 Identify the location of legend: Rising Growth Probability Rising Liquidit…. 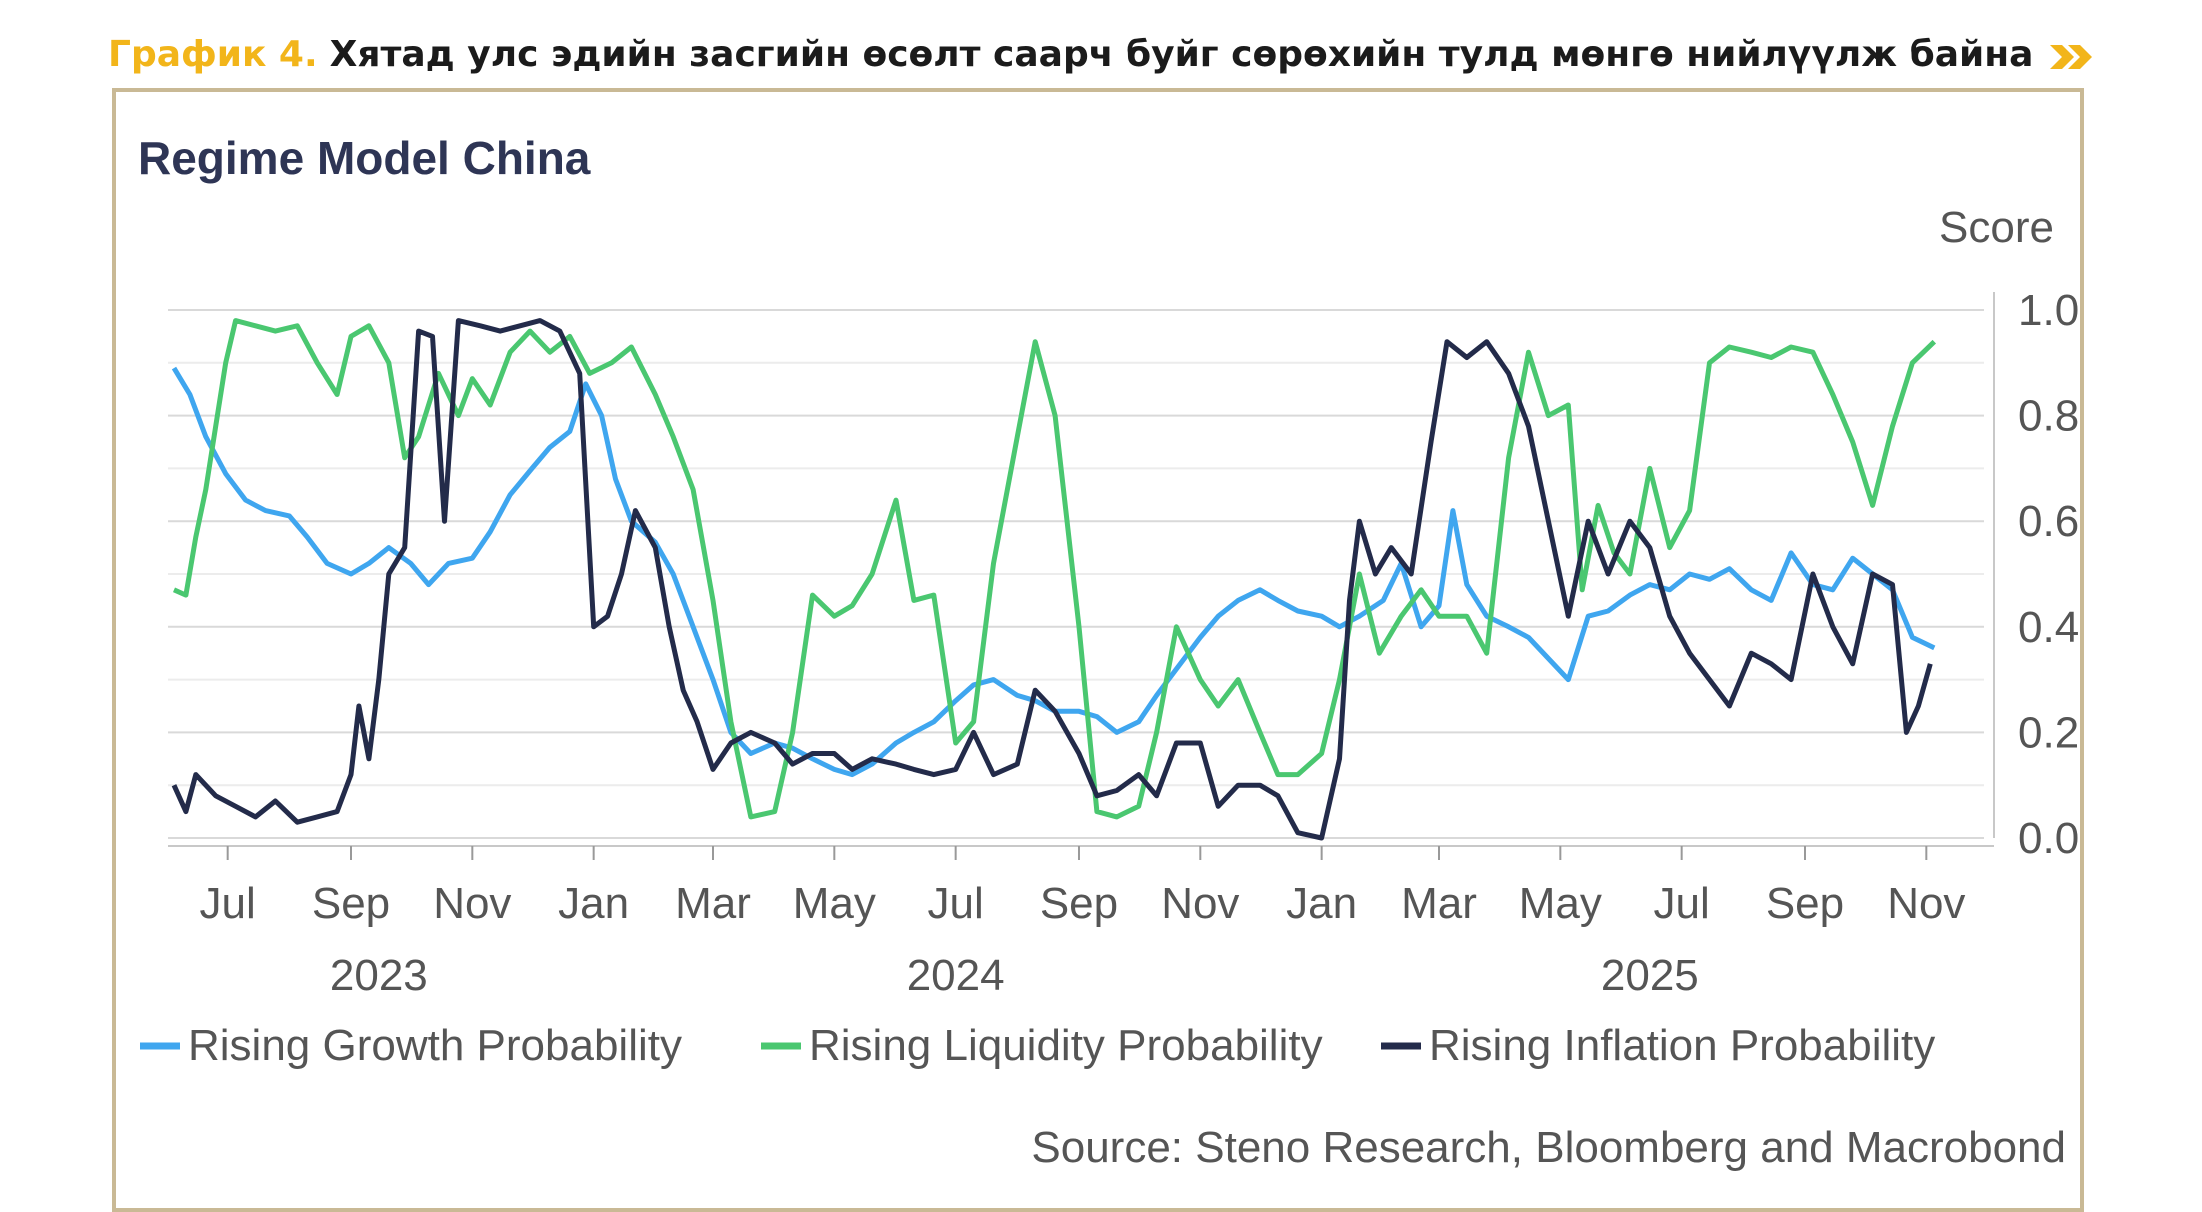
(1037, 1045).